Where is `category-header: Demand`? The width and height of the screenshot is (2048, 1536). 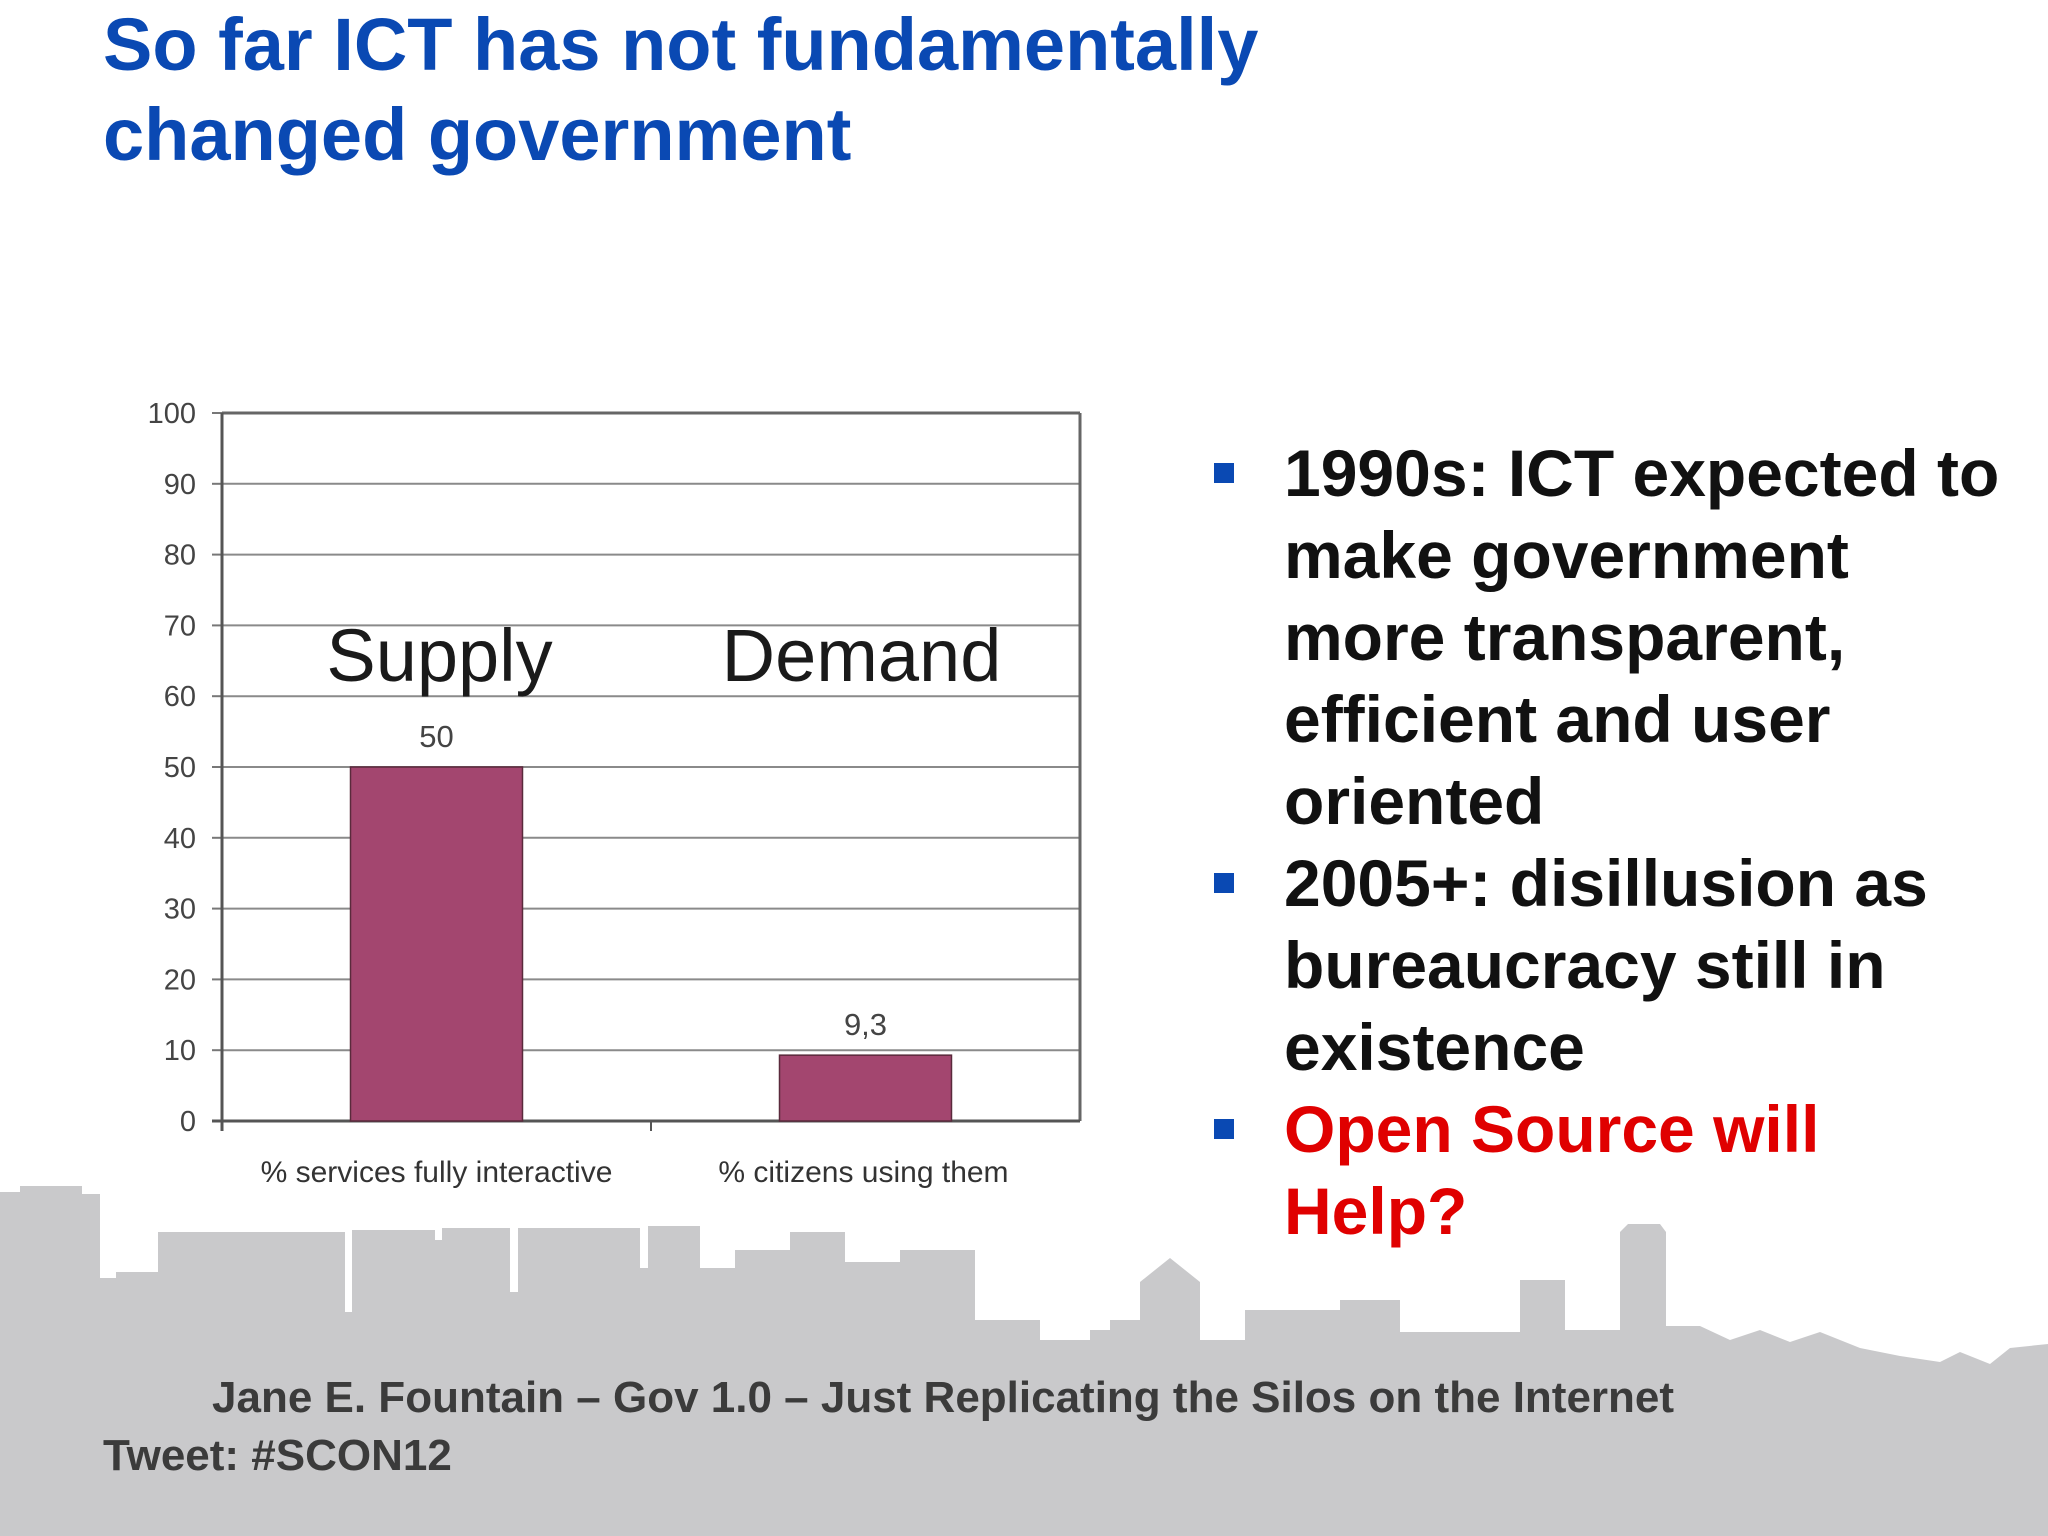 category-header: Demand is located at coordinates (862, 655).